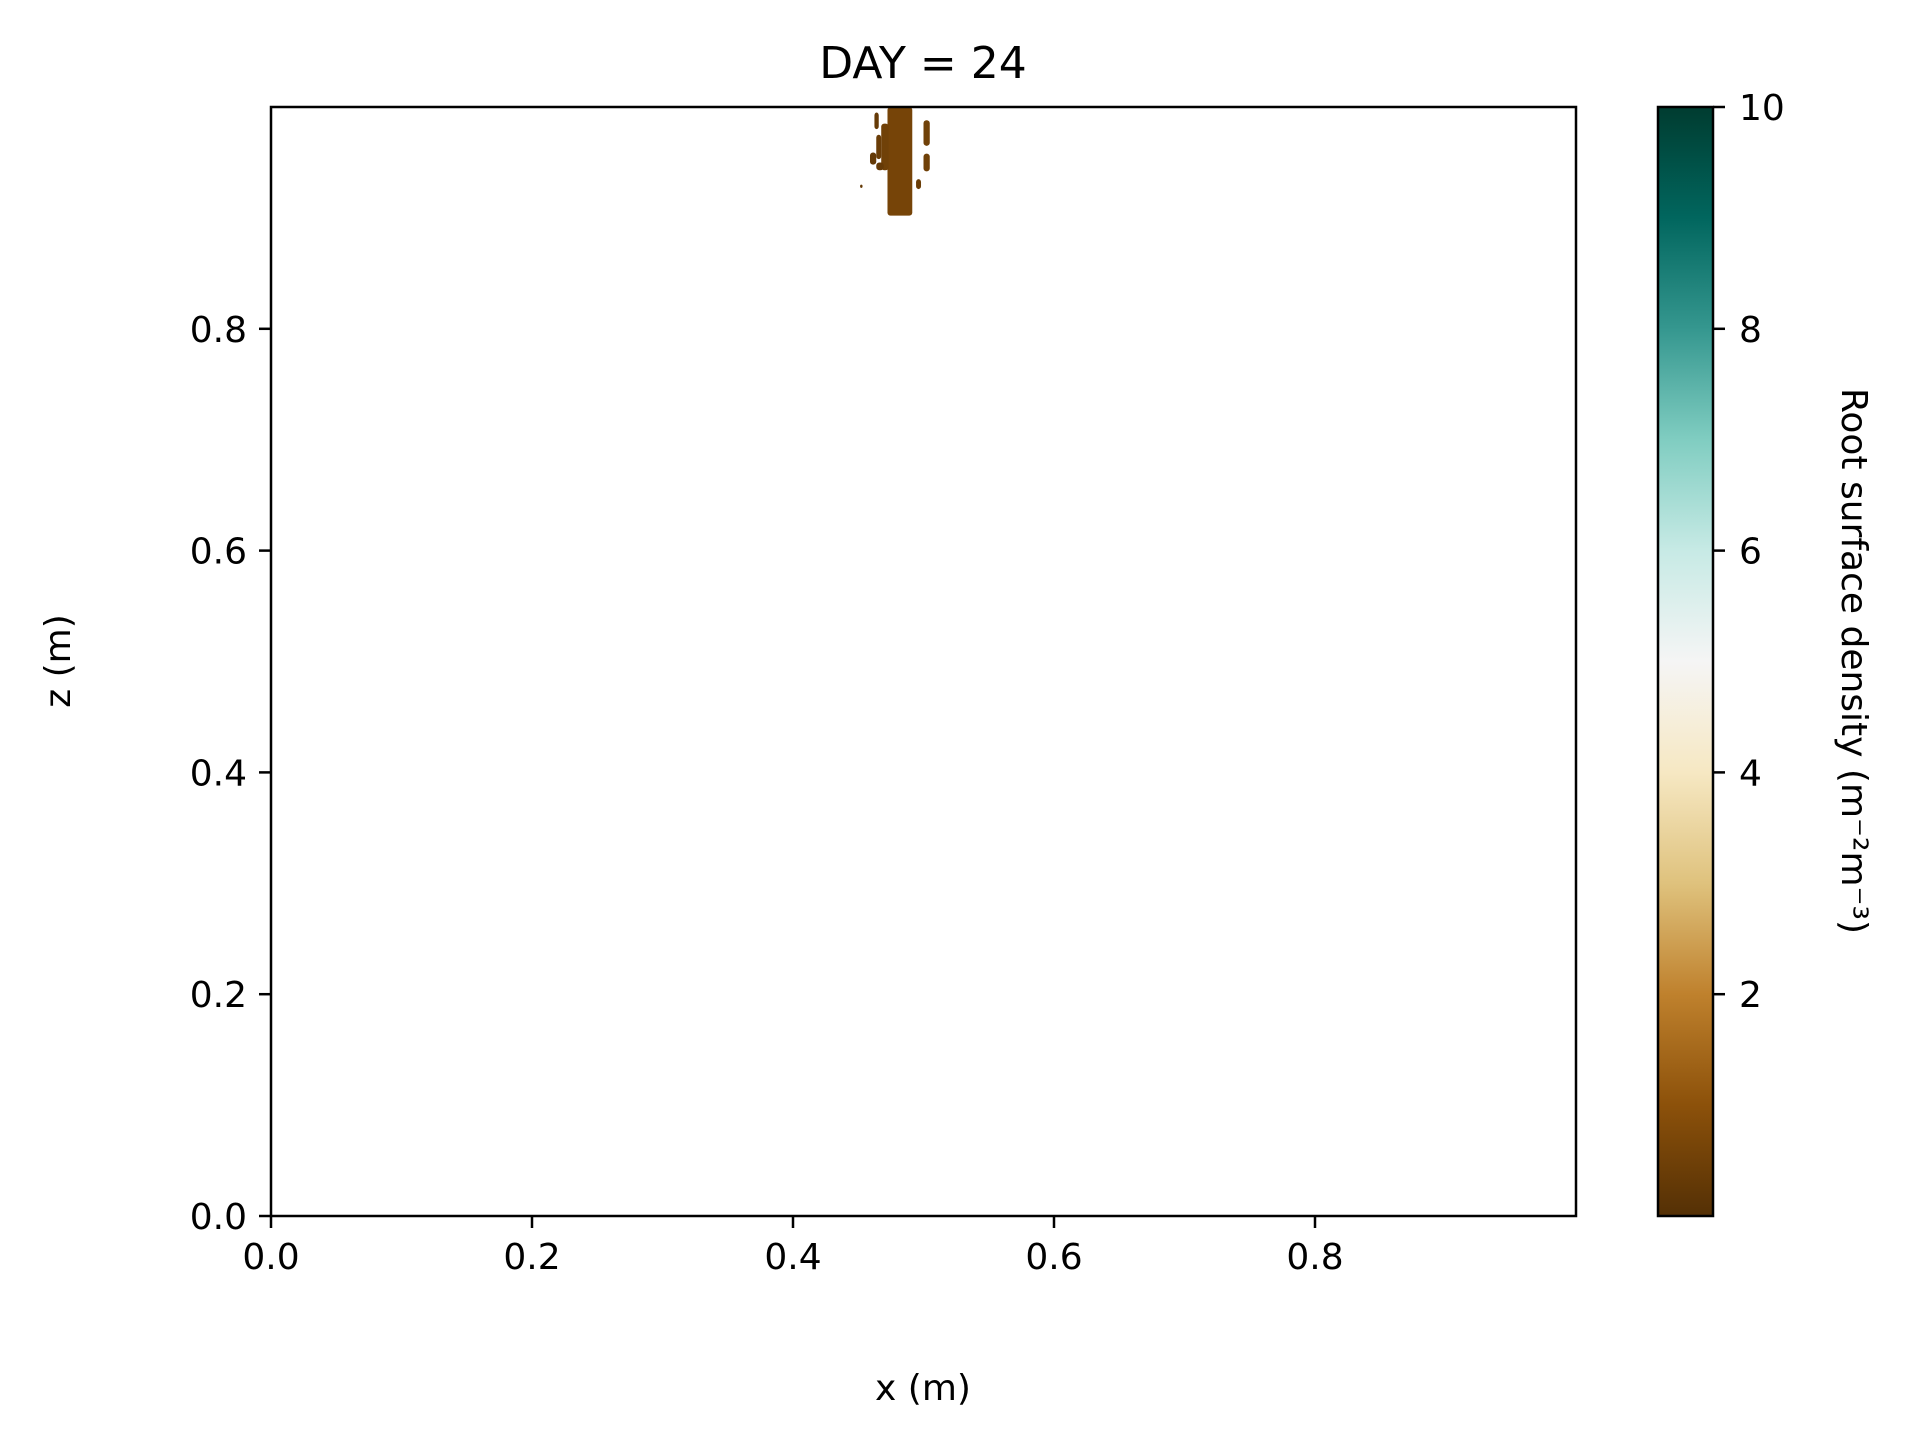 Image resolution: width=1920 pixels, height=1440 pixels. I want to click on x-tick-label: 0.4, so click(792, 1257).